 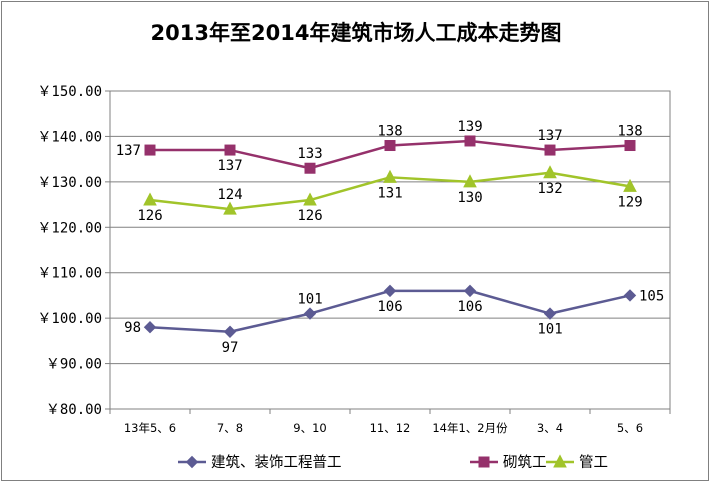 I want to click on legend-label: 建筑、装饰工程普工, so click(x=276, y=462).